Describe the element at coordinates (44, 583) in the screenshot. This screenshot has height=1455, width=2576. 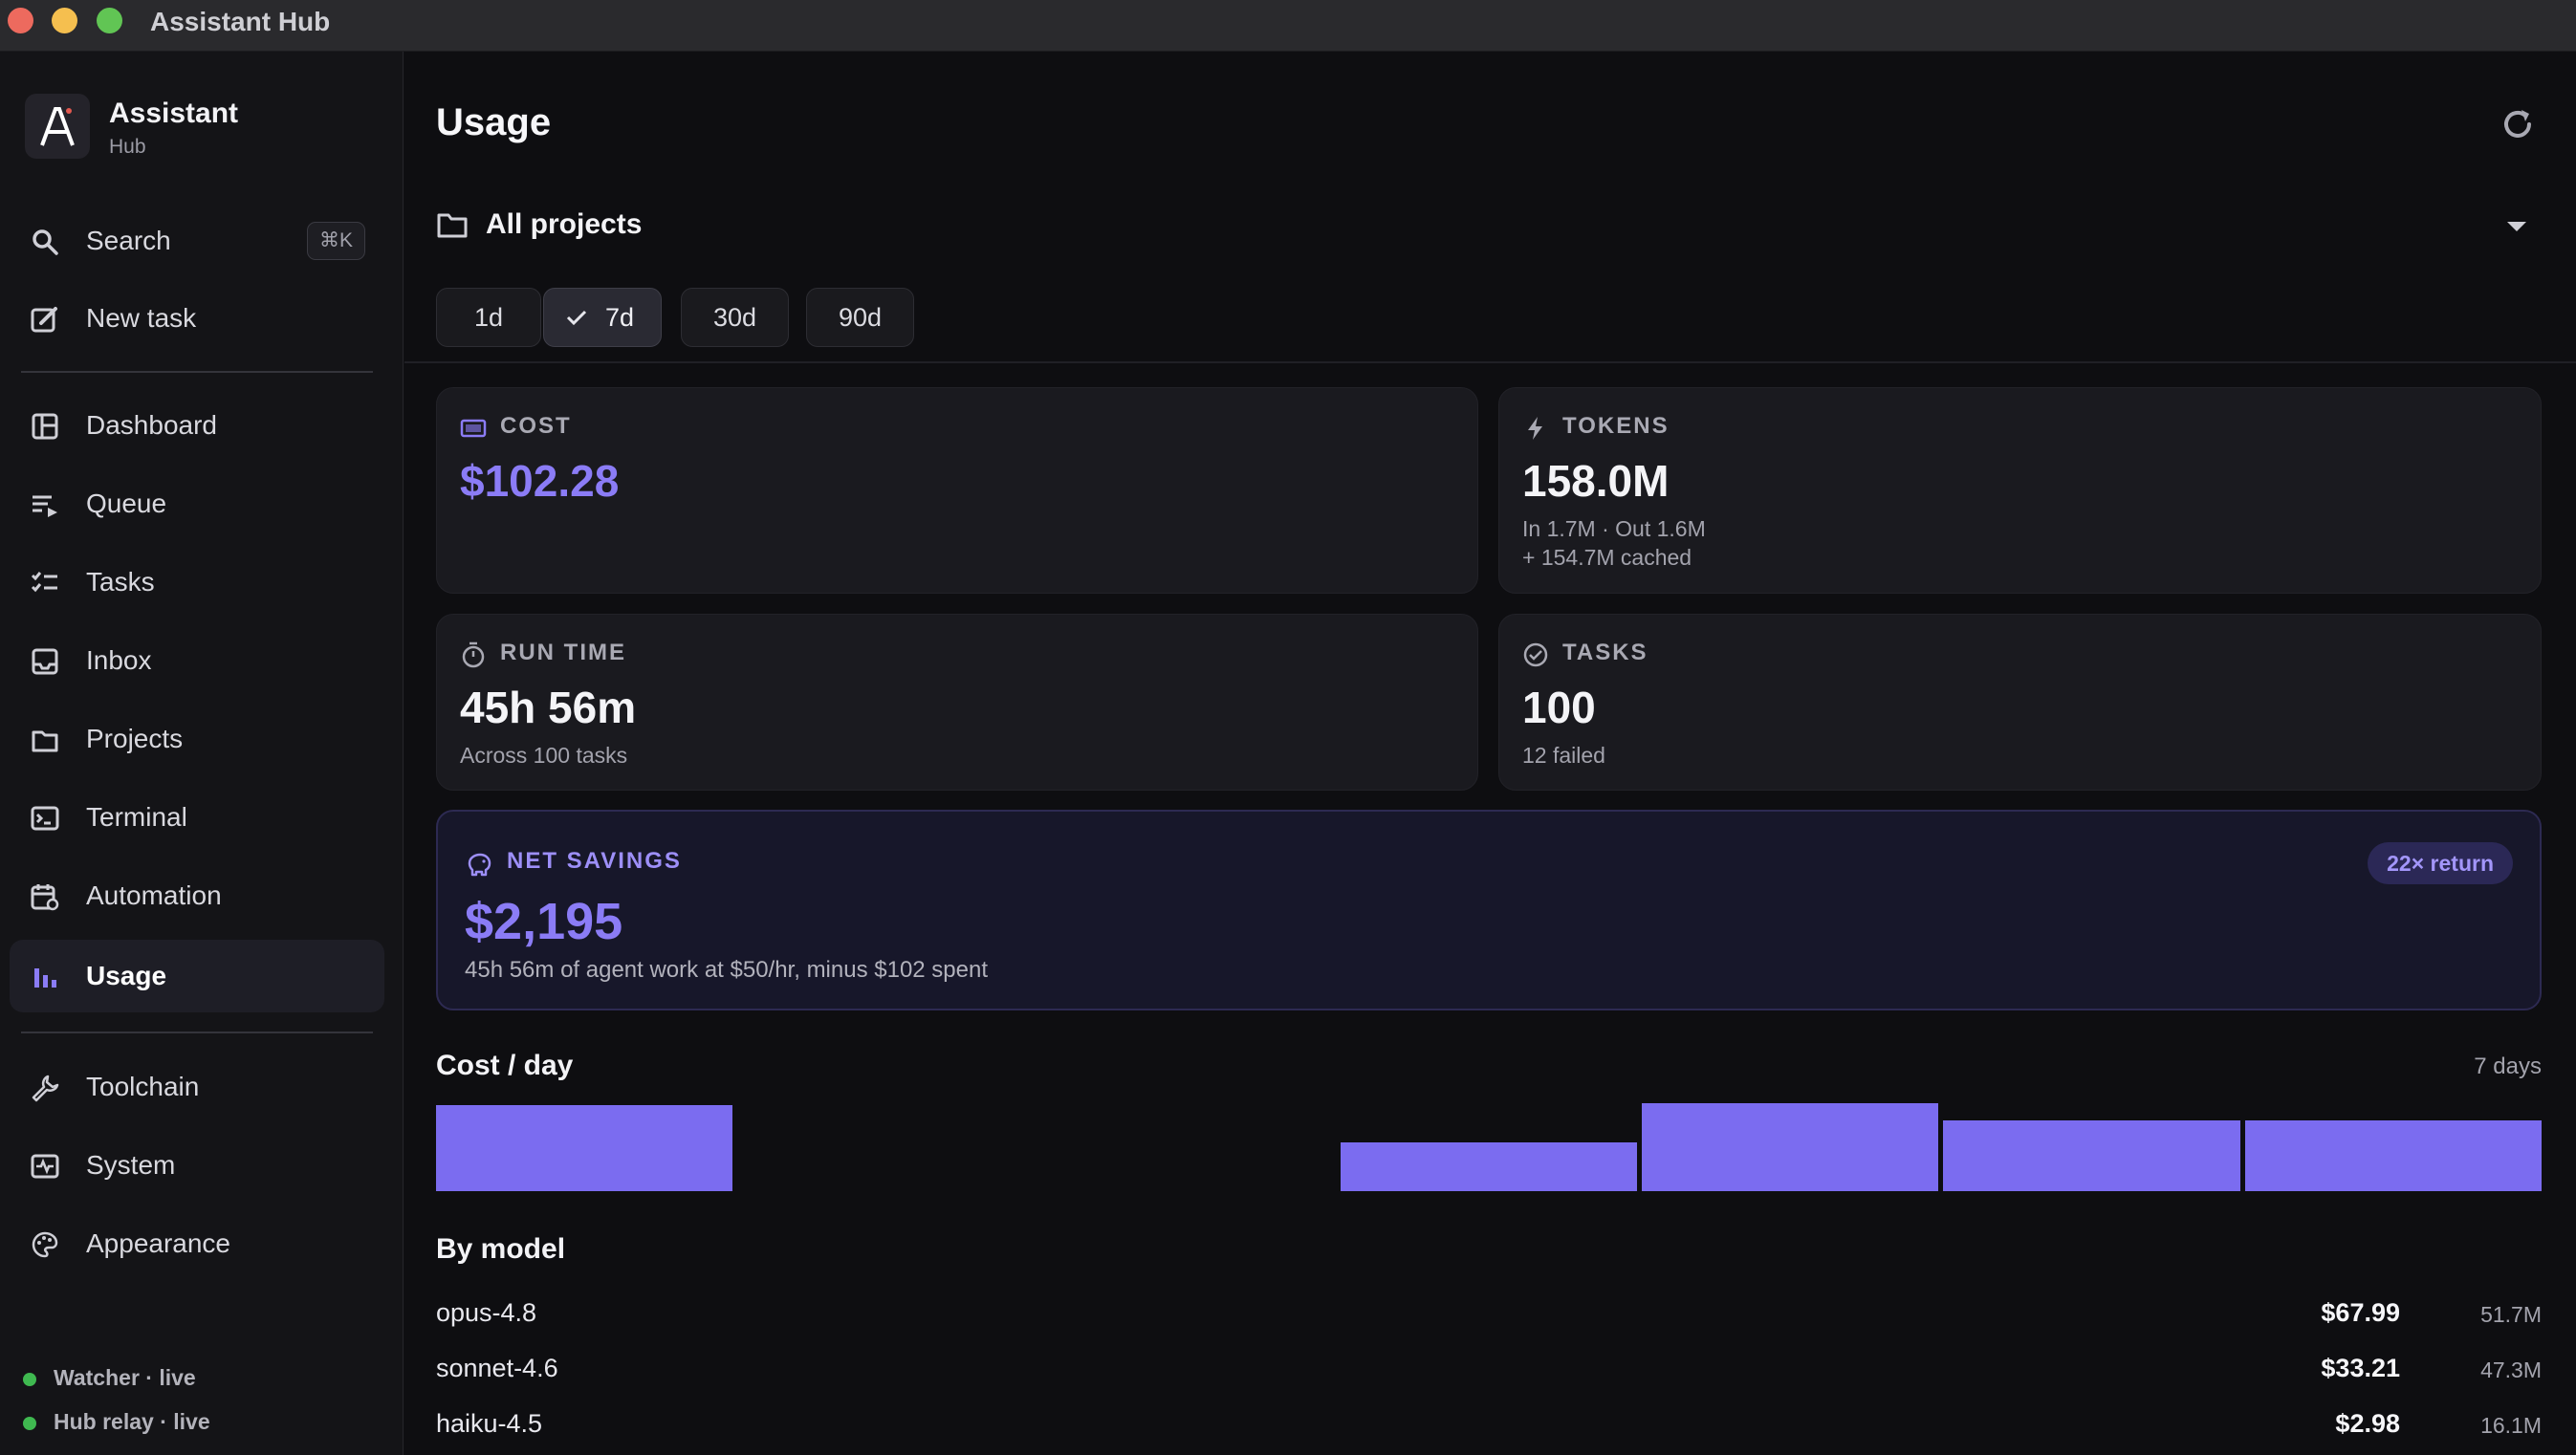
I see `tasks-icon` at that location.